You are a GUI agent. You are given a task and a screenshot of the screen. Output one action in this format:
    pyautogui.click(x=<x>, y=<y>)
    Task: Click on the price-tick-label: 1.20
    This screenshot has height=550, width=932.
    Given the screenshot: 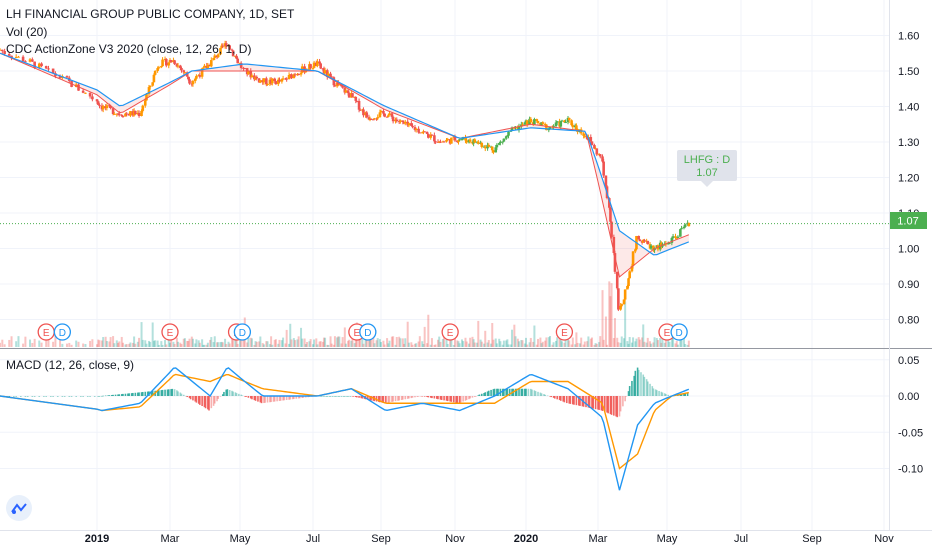 What is the action you would take?
    pyautogui.click(x=908, y=179)
    